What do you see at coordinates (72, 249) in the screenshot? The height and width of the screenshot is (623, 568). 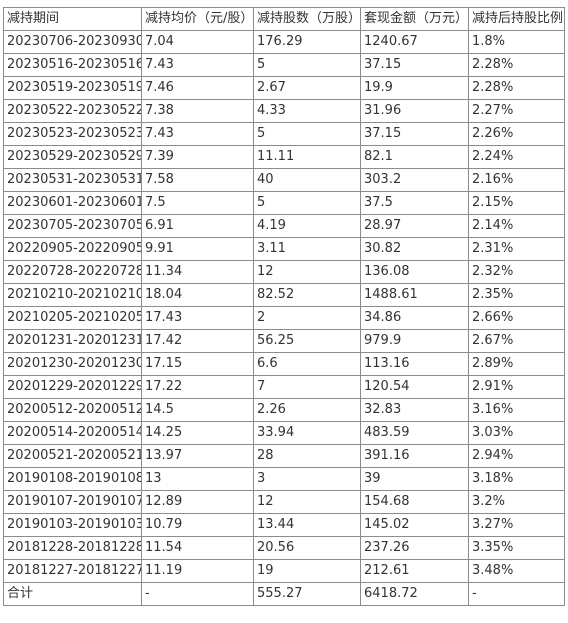 I see `cell-period: 20220905-20220905` at bounding box center [72, 249].